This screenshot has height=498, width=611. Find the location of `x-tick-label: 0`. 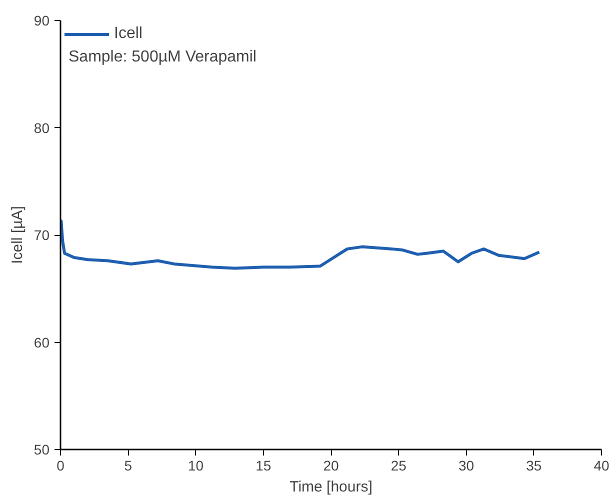

x-tick-label: 0 is located at coordinates (60, 466).